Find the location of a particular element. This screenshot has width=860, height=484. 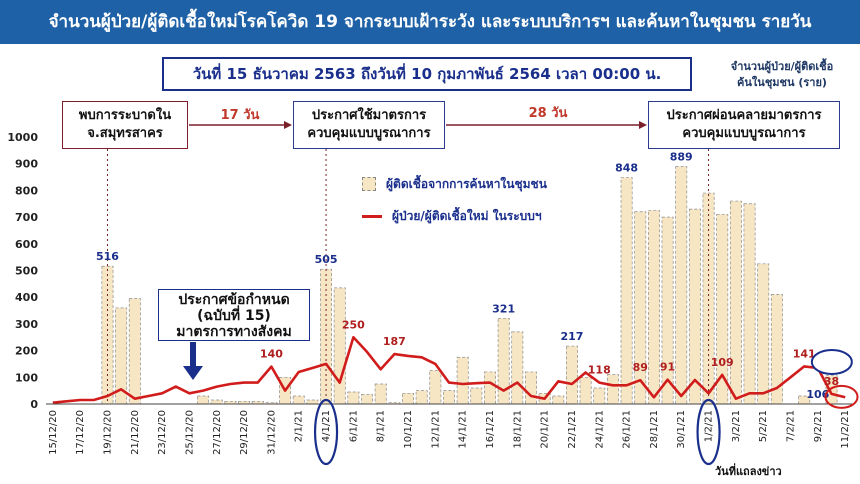

x-tick-label: 3/2/21 is located at coordinates (736, 426).